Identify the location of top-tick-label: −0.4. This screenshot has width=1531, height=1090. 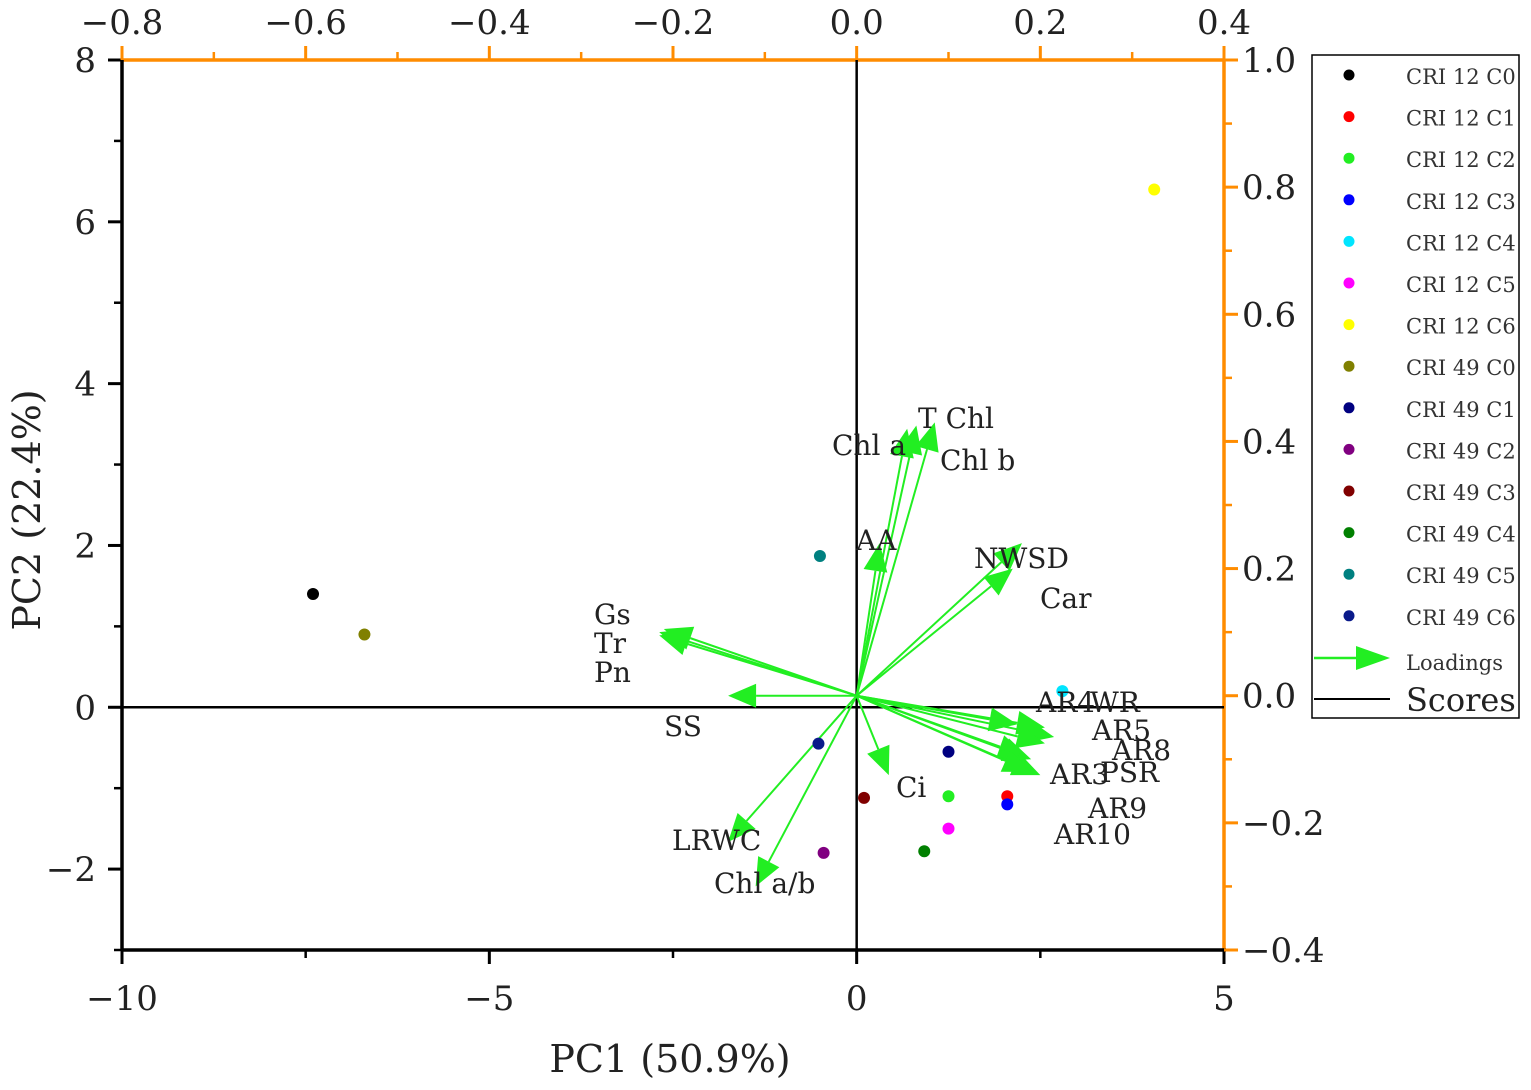
(489, 23).